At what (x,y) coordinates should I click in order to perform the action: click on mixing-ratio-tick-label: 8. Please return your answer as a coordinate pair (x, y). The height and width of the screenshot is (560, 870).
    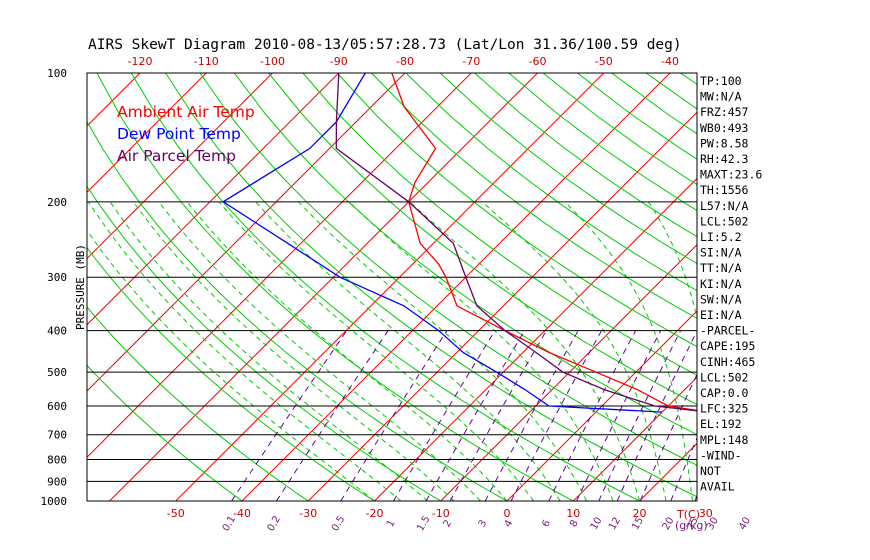
    Looking at the image, I should click on (574, 523).